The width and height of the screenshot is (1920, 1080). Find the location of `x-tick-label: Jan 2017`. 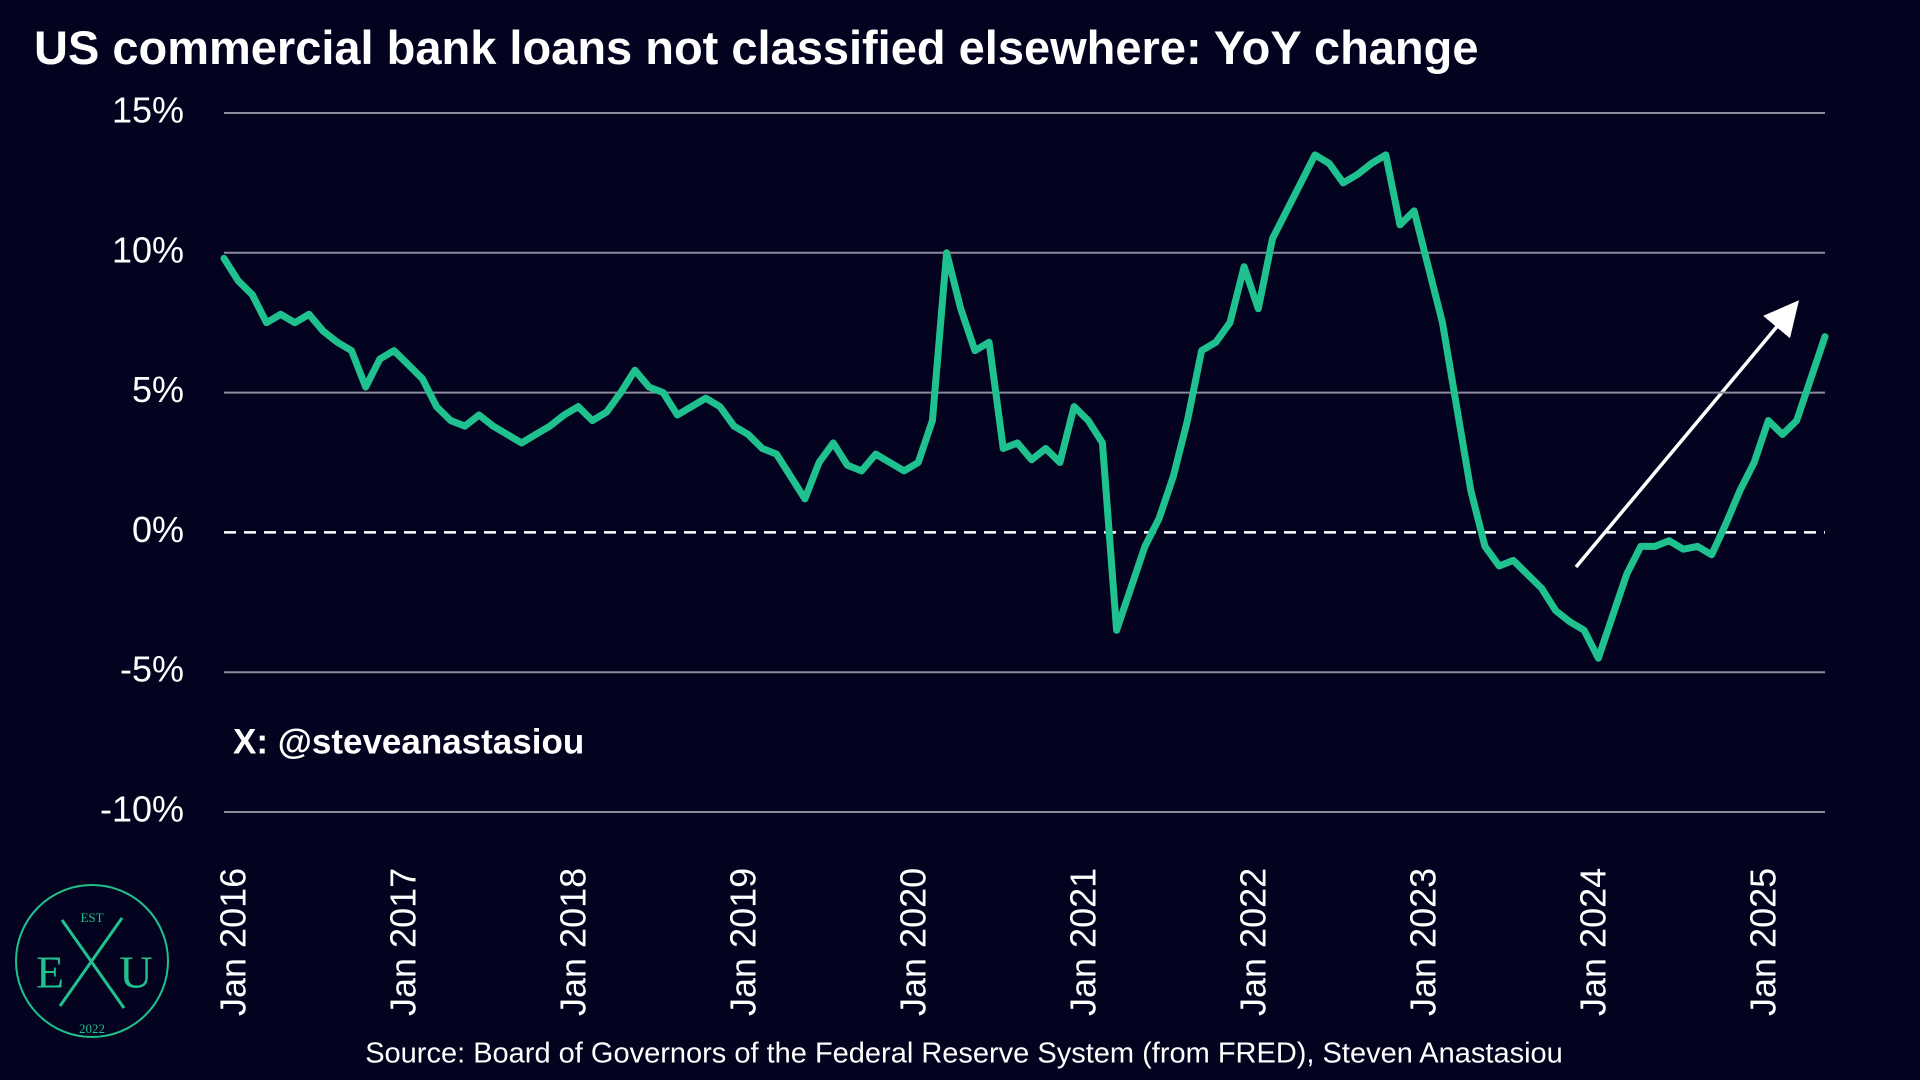

x-tick-label: Jan 2017 is located at coordinates (403, 942).